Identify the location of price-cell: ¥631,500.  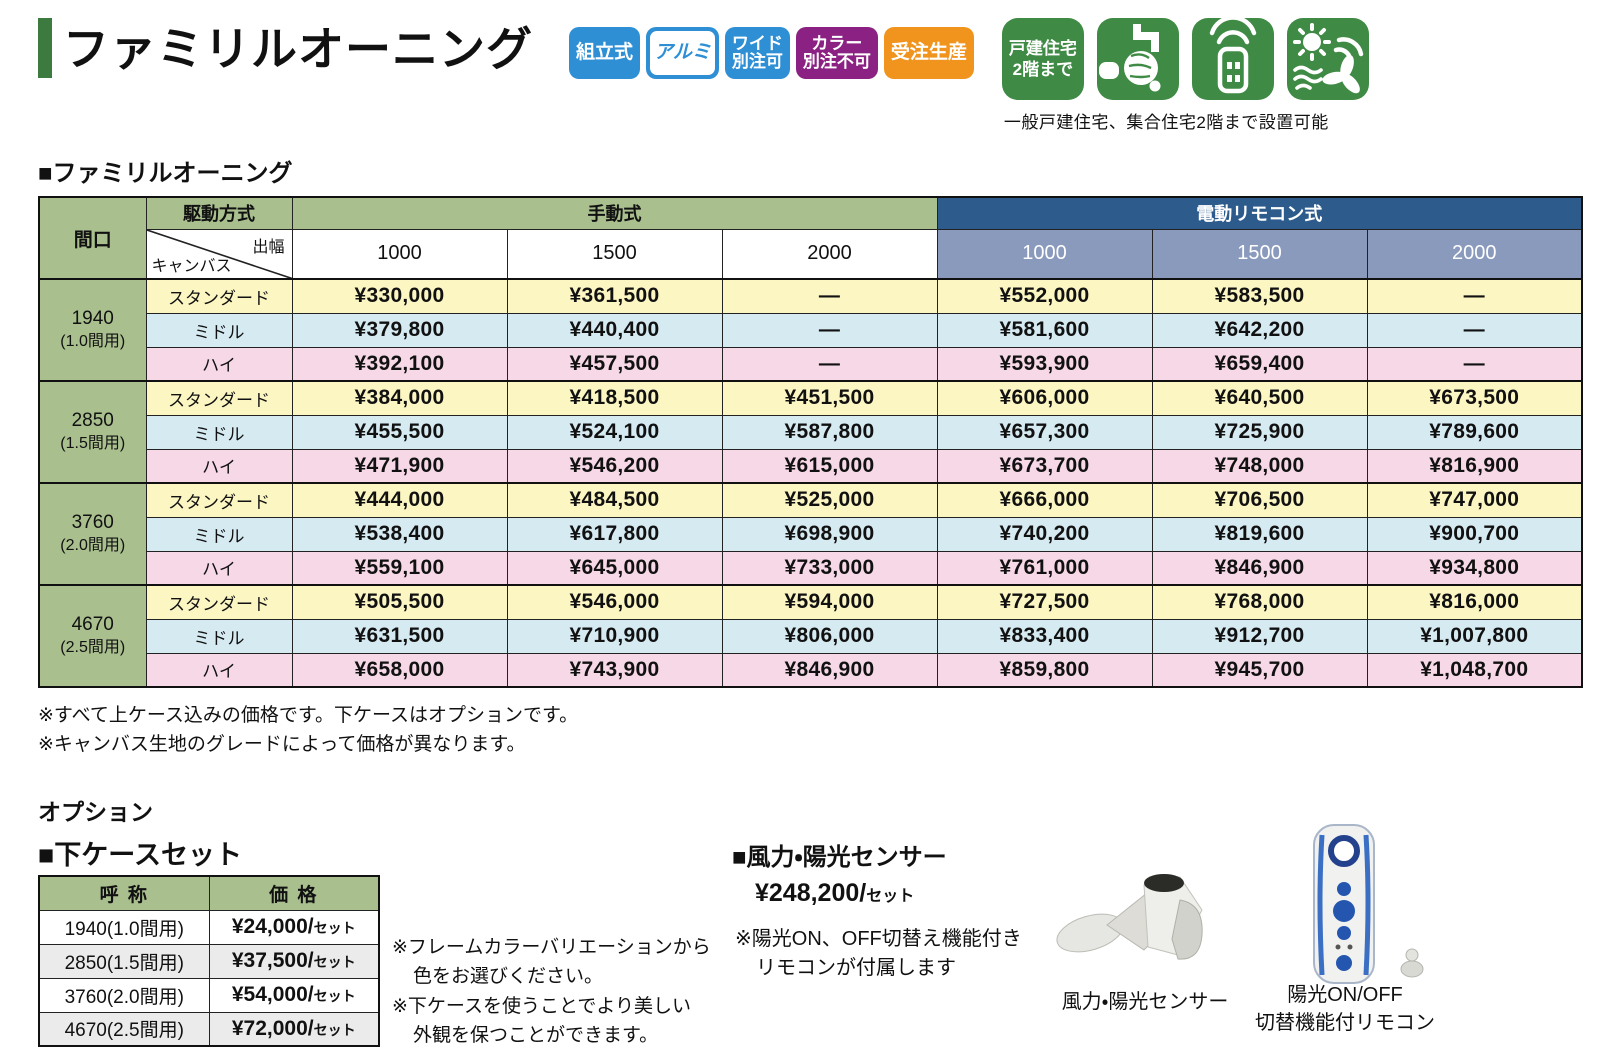
(399, 636).